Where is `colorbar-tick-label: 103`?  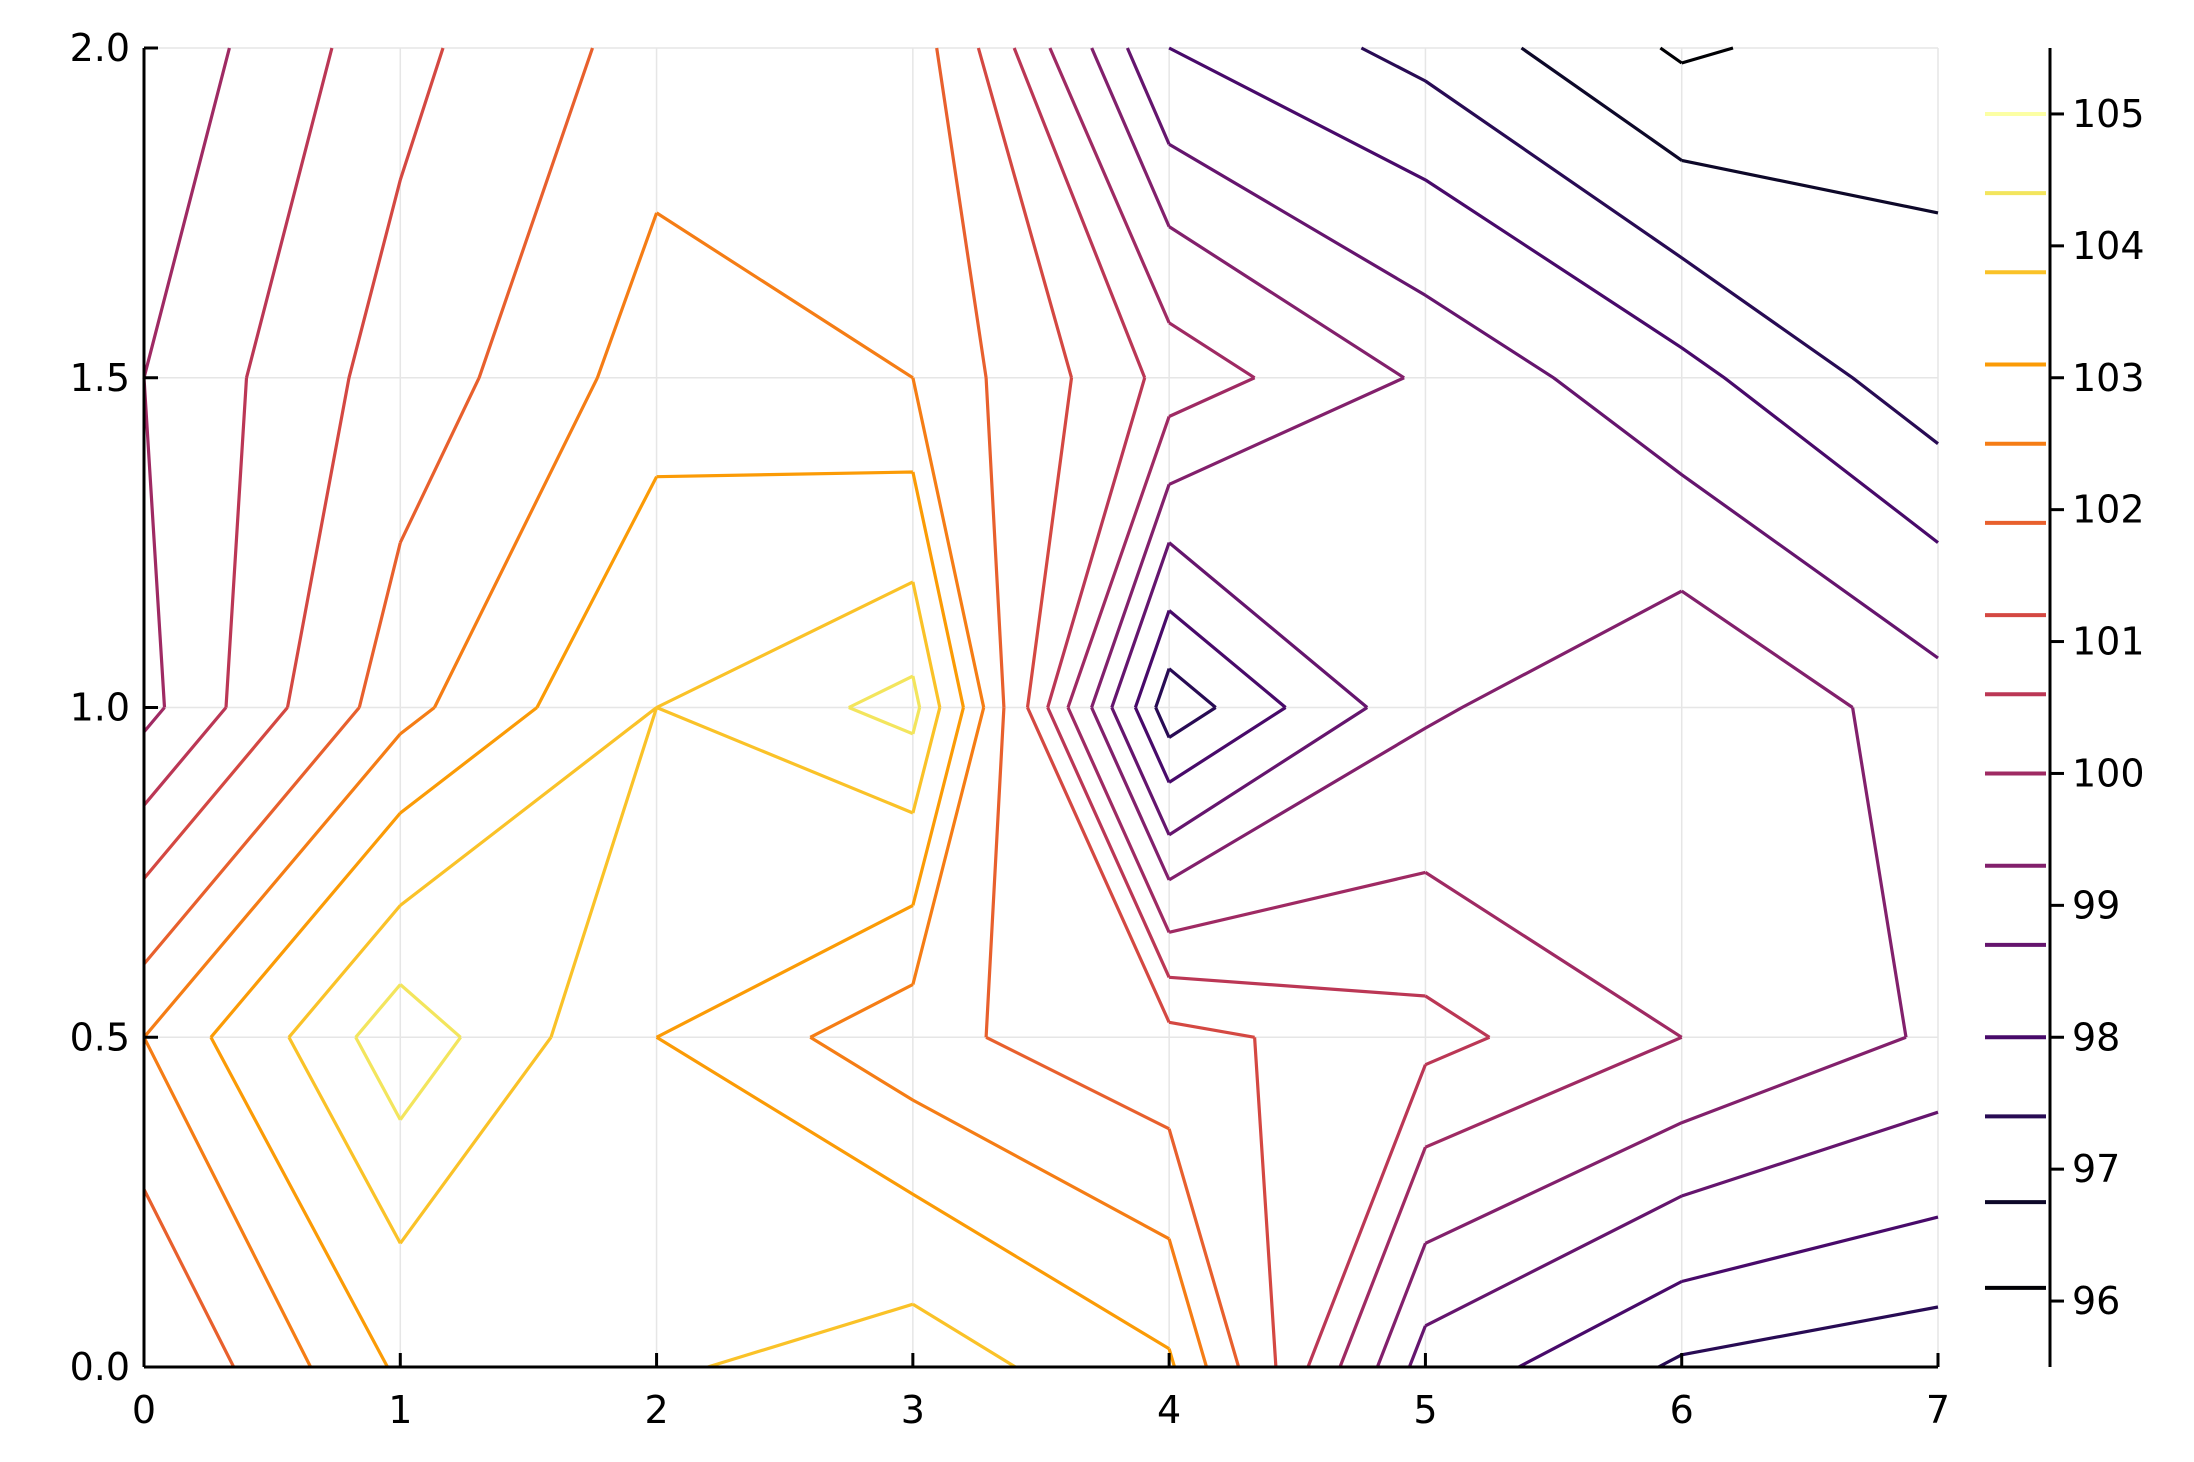
colorbar-tick-label: 103 is located at coordinates (2108, 378).